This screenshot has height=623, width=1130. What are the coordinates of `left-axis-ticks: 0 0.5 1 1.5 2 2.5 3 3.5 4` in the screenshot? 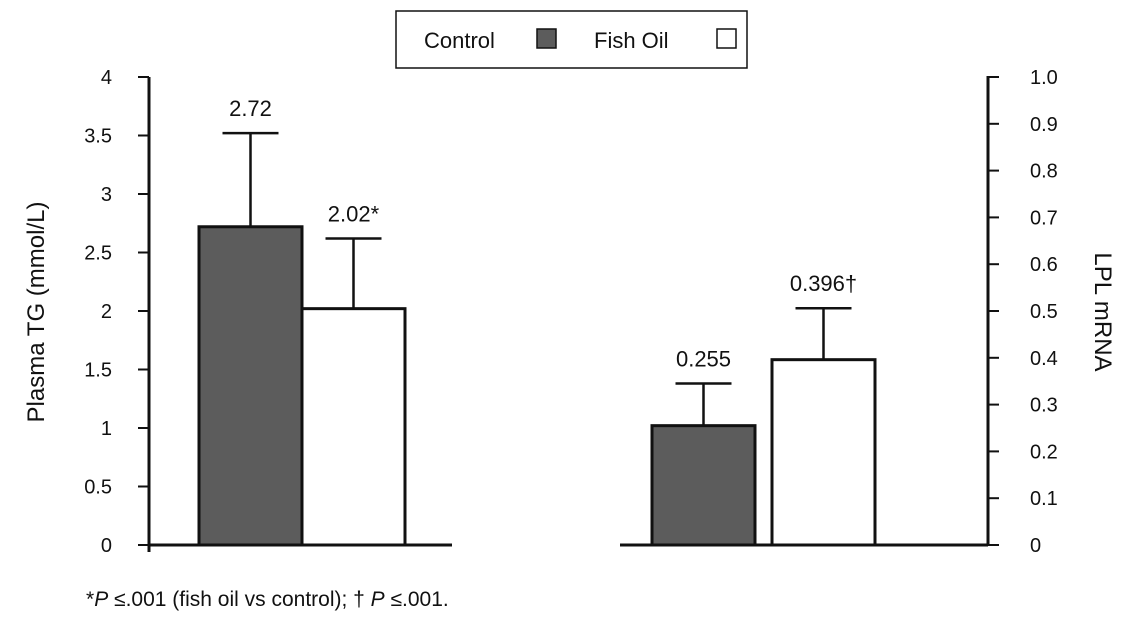 It's located at (116, 312).